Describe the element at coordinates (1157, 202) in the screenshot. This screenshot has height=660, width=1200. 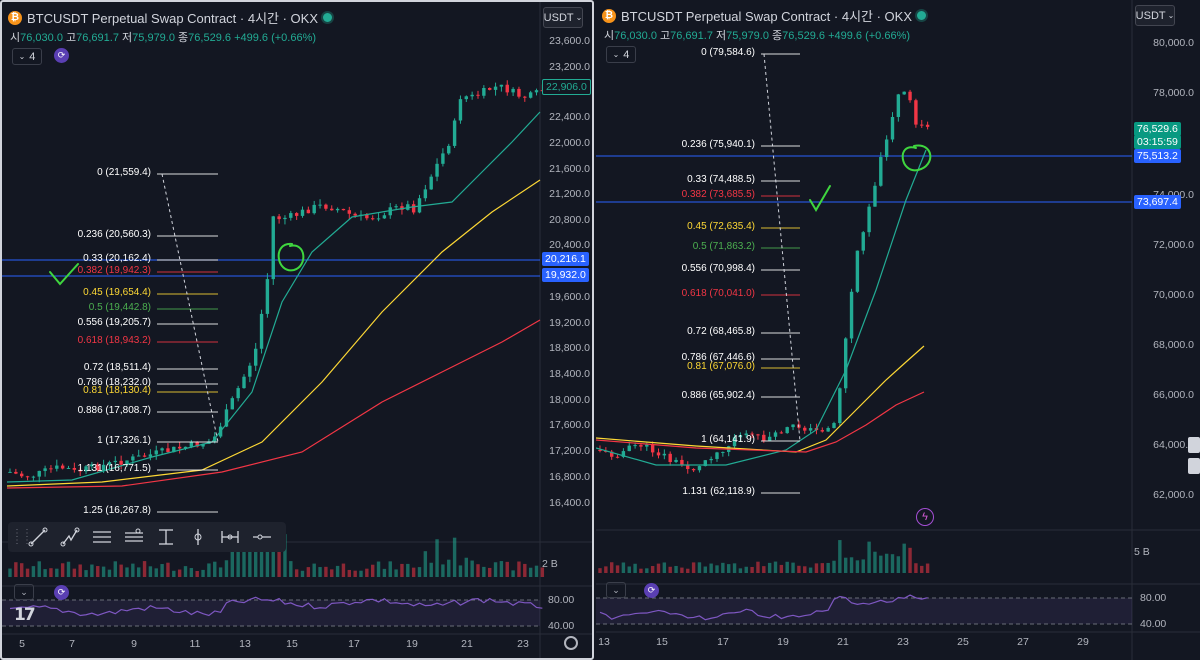
I see `horizontal-line-price-tag: 73,697.4` at that location.